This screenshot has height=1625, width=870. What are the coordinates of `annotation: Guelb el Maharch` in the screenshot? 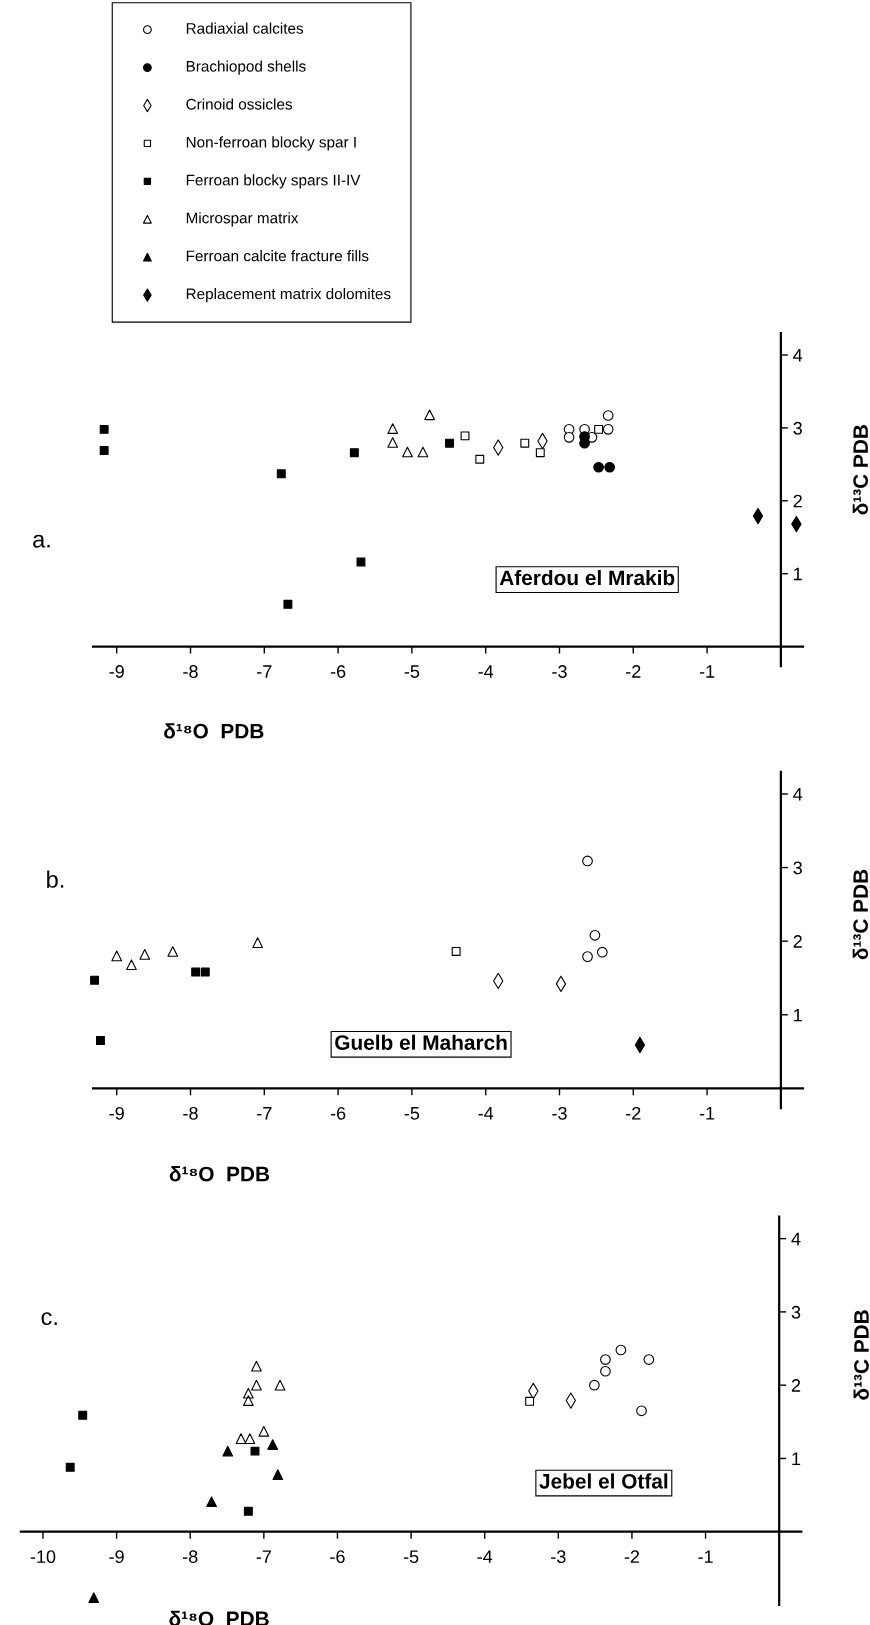 It's located at (421, 1042).